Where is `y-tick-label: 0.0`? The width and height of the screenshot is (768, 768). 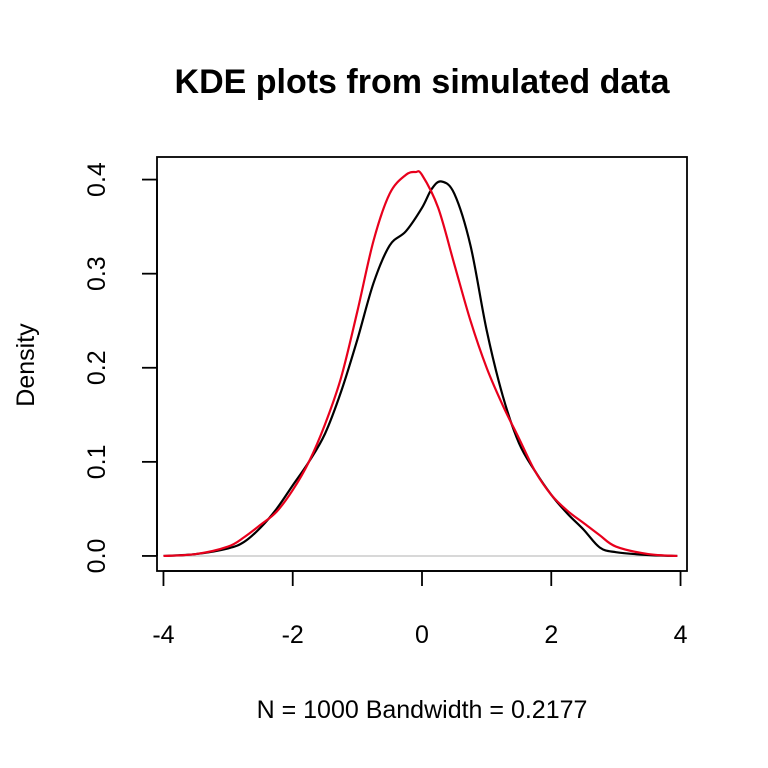
y-tick-label: 0.0 is located at coordinates (97, 556).